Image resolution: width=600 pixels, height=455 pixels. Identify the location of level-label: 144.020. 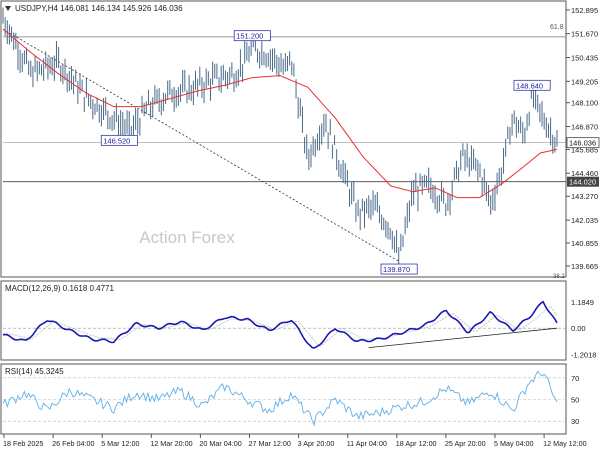
(582, 182).